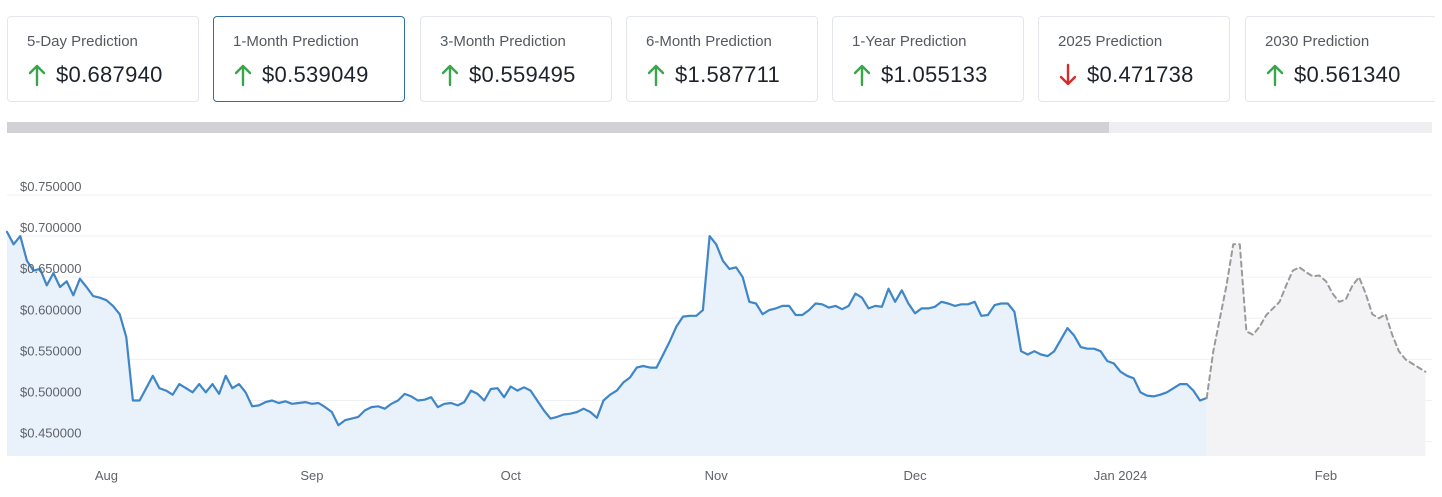 This screenshot has height=497, width=1442. I want to click on card-value-row: $0.687940, so click(95, 75).